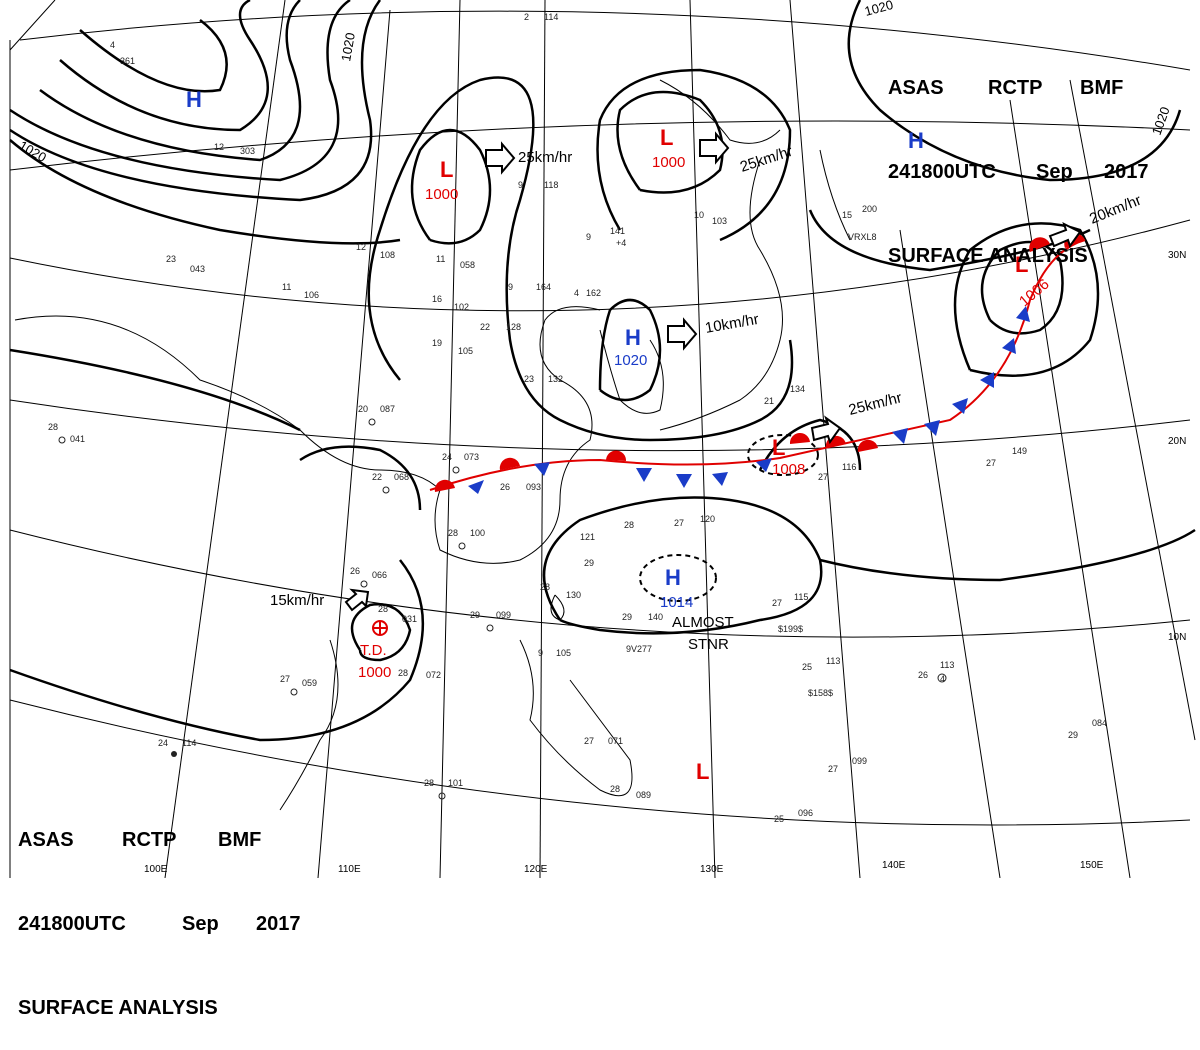 The image size is (1200, 1050). Describe the element at coordinates (189, 743) in the screenshot. I see `svg-text: 114` at that location.